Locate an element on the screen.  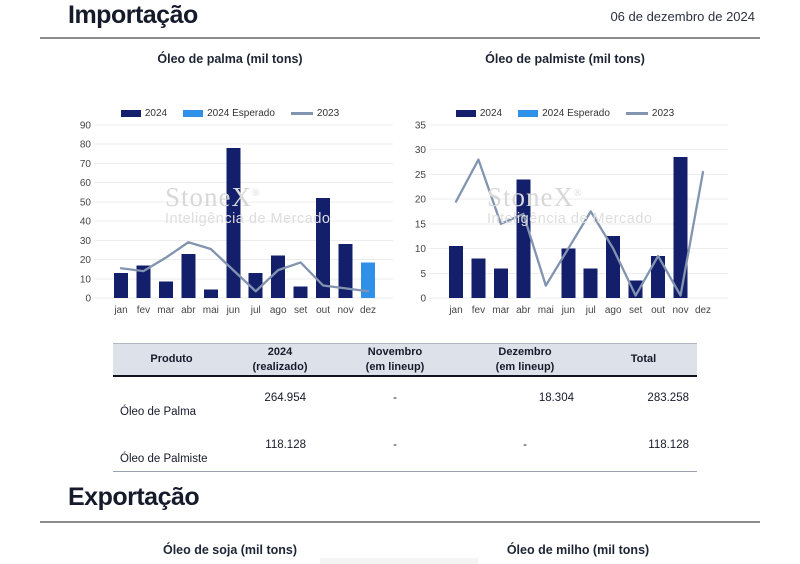
y-tick-label: 40 is located at coordinates (86, 222).